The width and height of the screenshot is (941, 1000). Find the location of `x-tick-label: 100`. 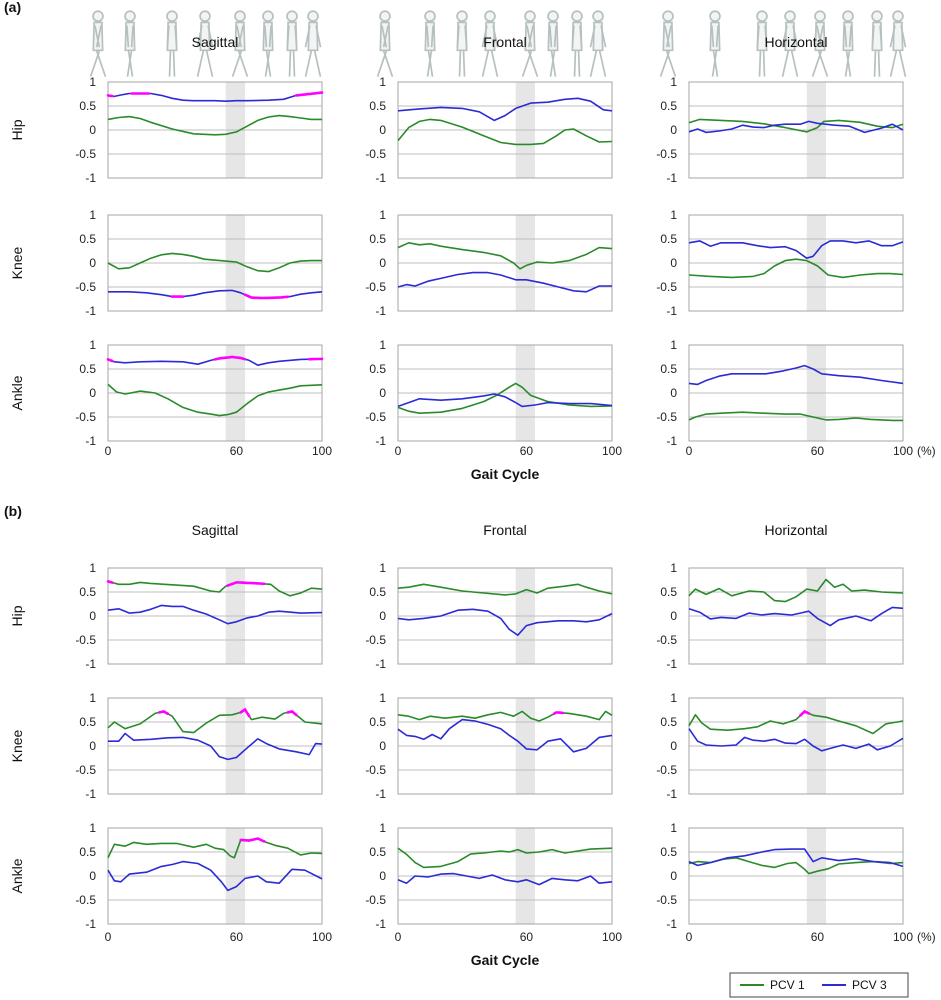

x-tick-label: 100 is located at coordinates (903, 451).